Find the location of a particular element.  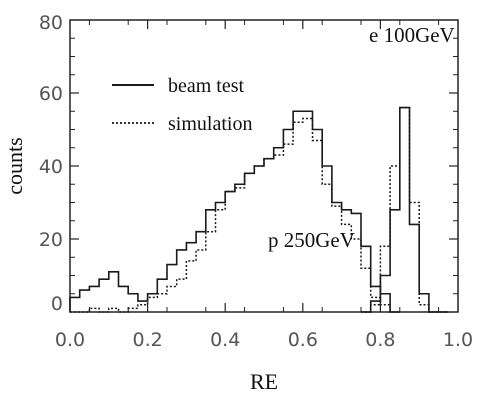

x-tick-label: 0.6 is located at coordinates (303, 340).